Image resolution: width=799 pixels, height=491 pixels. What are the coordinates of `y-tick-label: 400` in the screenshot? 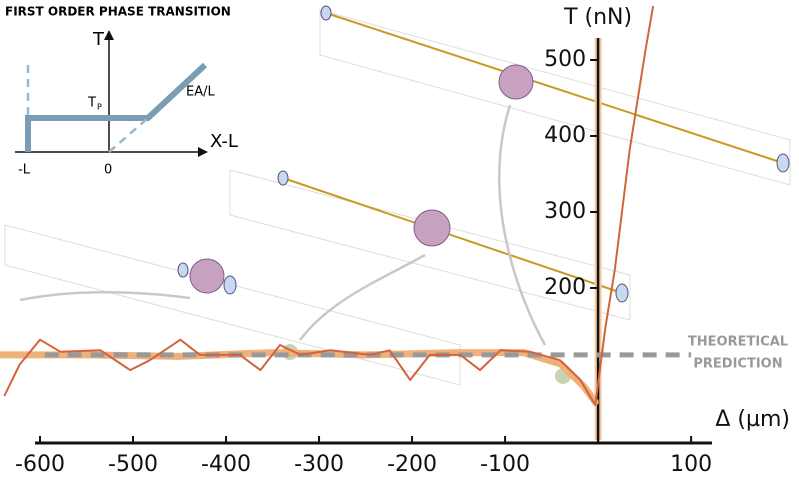 It's located at (565, 135).